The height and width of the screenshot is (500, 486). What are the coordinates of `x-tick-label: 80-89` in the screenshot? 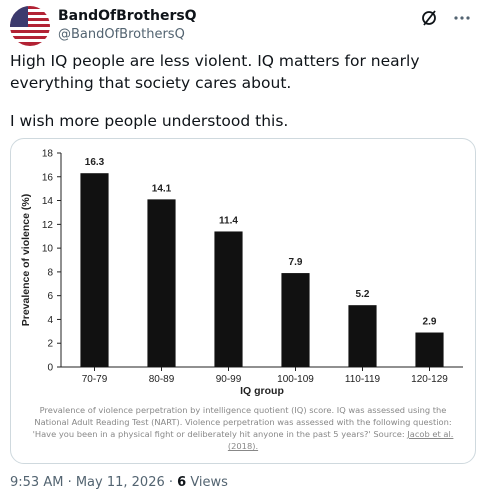 It's located at (162, 379).